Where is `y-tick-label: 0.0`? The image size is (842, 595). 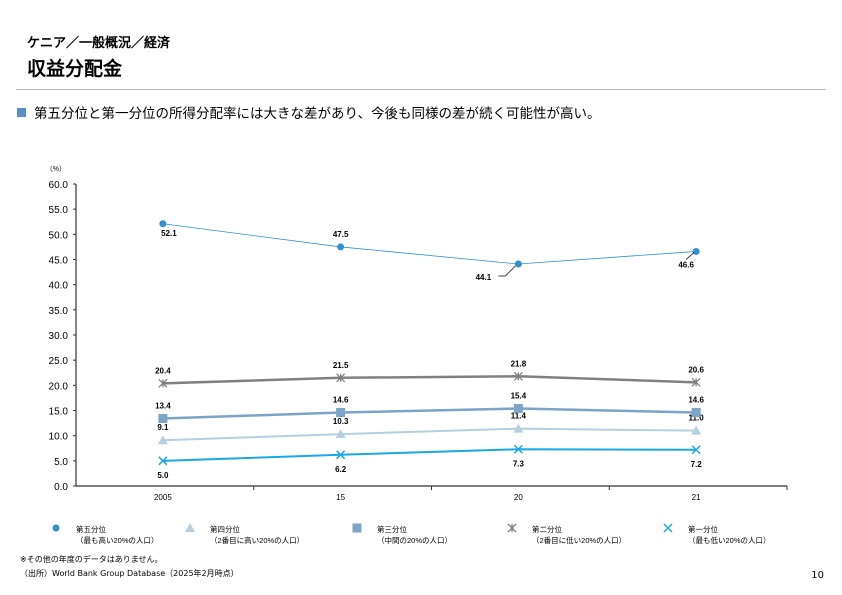 y-tick-label: 0.0 is located at coordinates (61, 487).